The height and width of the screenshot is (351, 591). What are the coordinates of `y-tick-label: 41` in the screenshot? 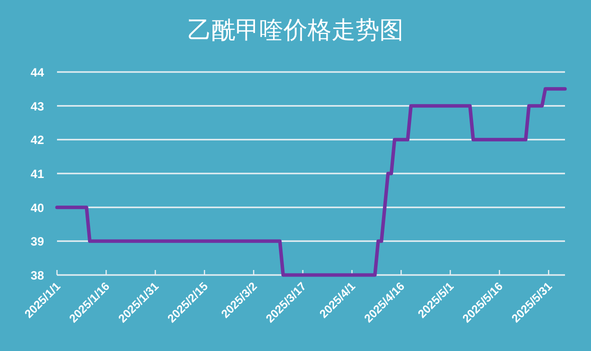 It's located at (37, 174).